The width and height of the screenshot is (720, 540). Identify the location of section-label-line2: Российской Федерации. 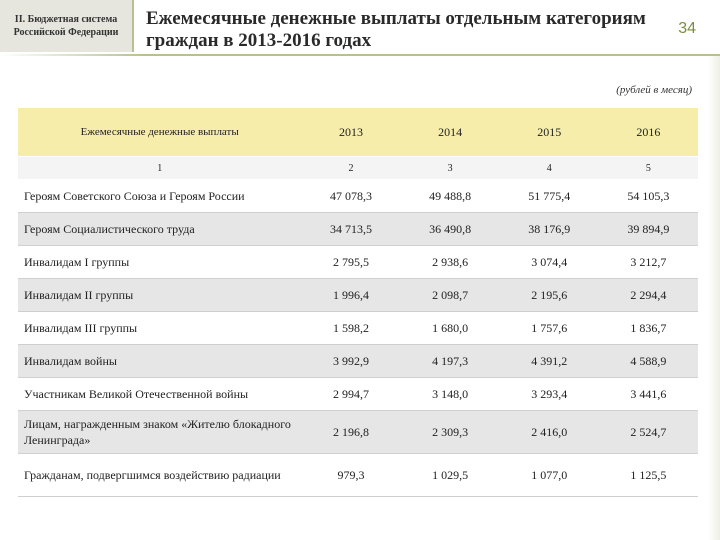
(66, 32).